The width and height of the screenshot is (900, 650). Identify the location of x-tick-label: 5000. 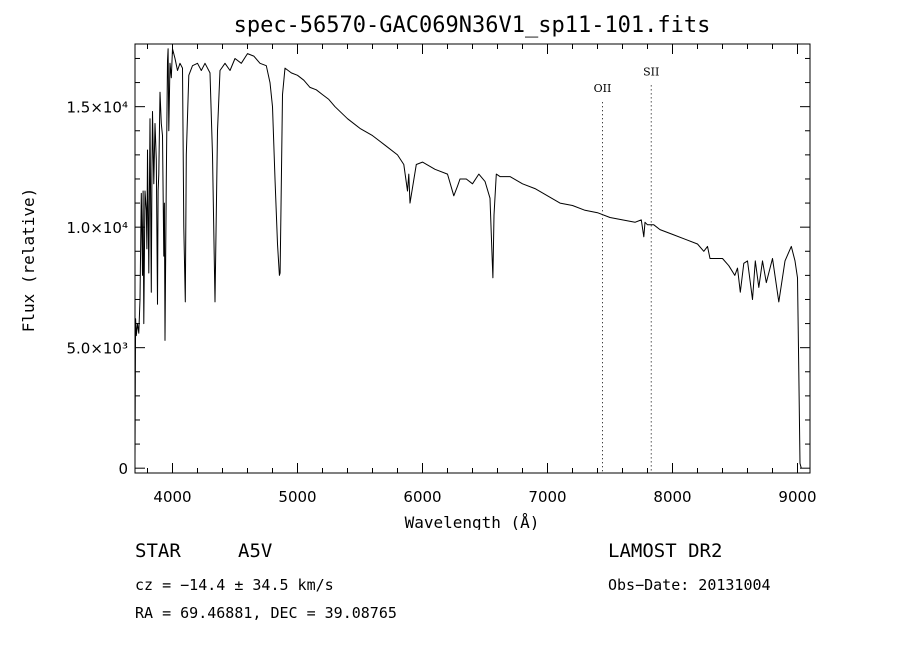
(297, 497).